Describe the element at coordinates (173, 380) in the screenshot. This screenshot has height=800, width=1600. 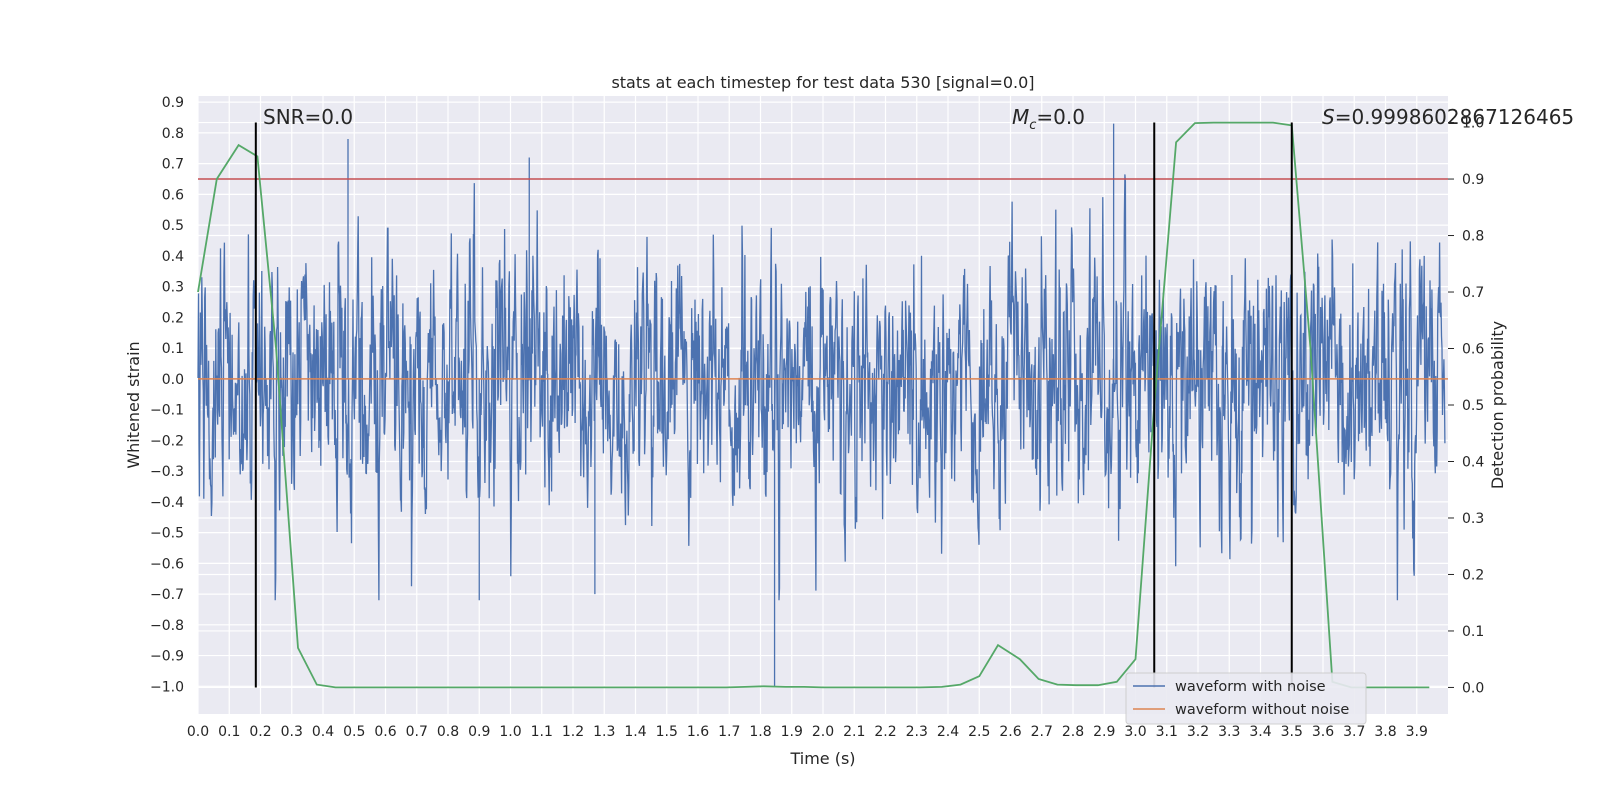
I see `y-tick-label: 0.0` at that location.